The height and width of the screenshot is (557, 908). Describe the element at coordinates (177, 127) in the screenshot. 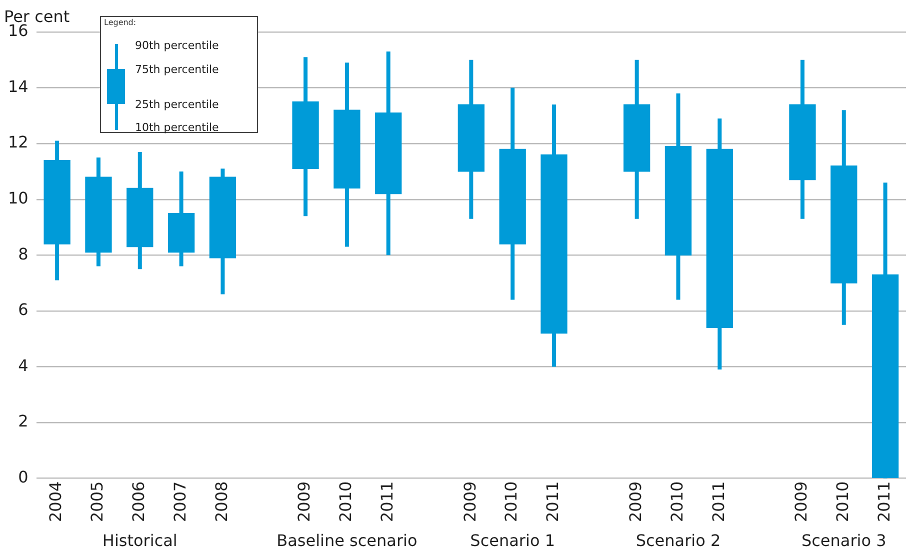

I see `annotation: 10th percentile` at that location.